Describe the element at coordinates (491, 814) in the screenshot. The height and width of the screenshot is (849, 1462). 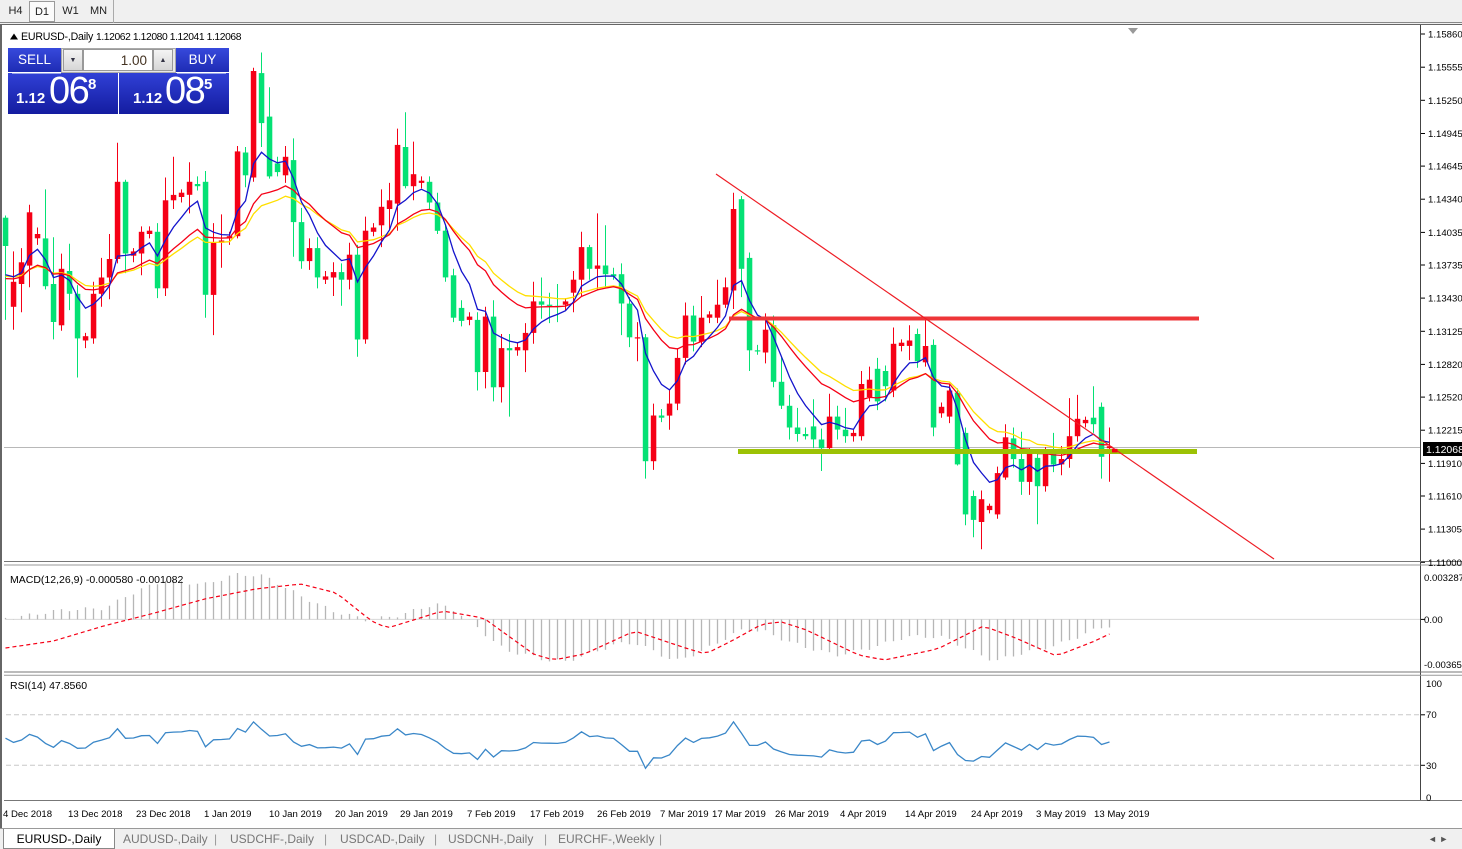
I see `svg-text: 7 Feb 2019` at that location.